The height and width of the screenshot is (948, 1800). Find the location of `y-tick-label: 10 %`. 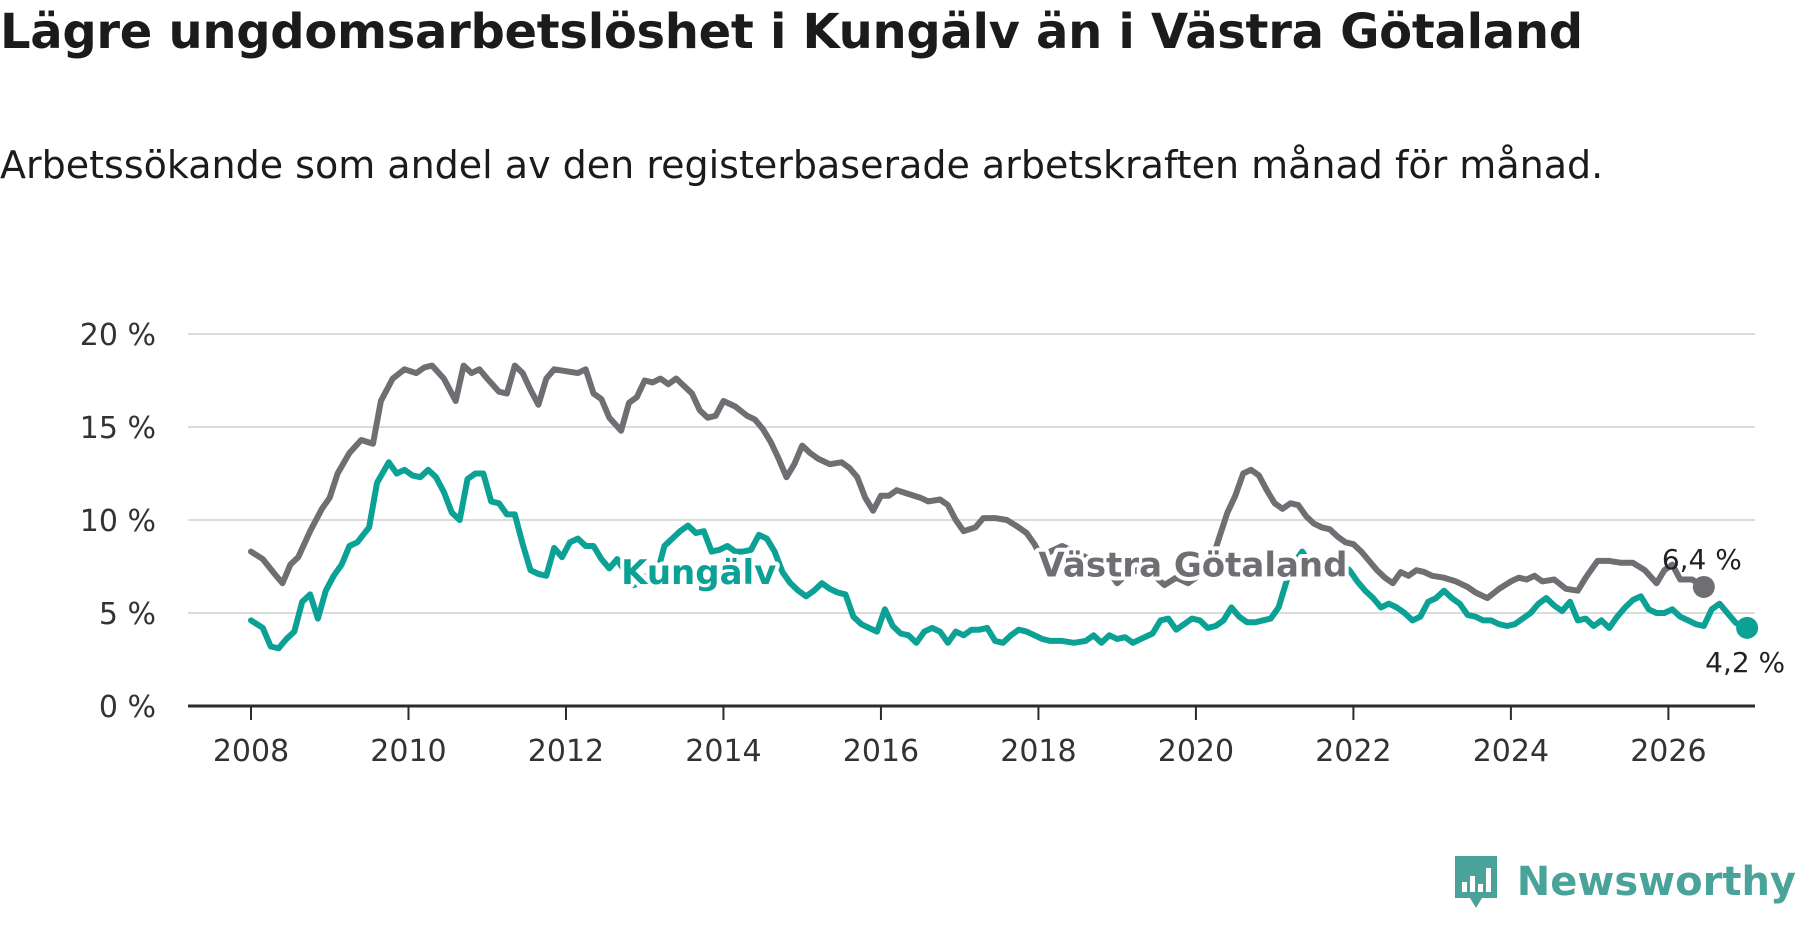

y-tick-label: 10 % is located at coordinates (118, 521).